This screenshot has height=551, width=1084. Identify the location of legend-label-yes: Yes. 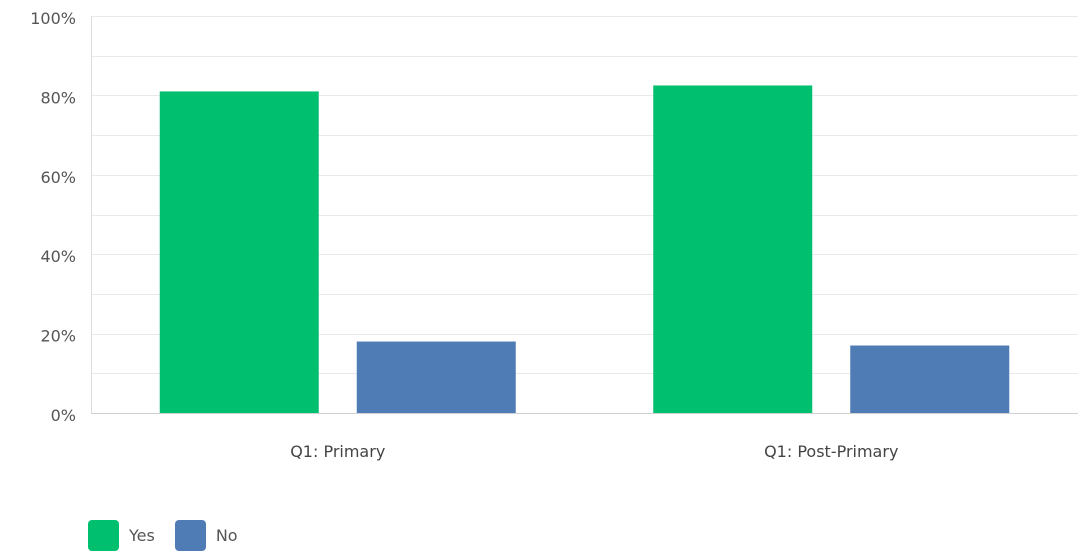
(142, 535).